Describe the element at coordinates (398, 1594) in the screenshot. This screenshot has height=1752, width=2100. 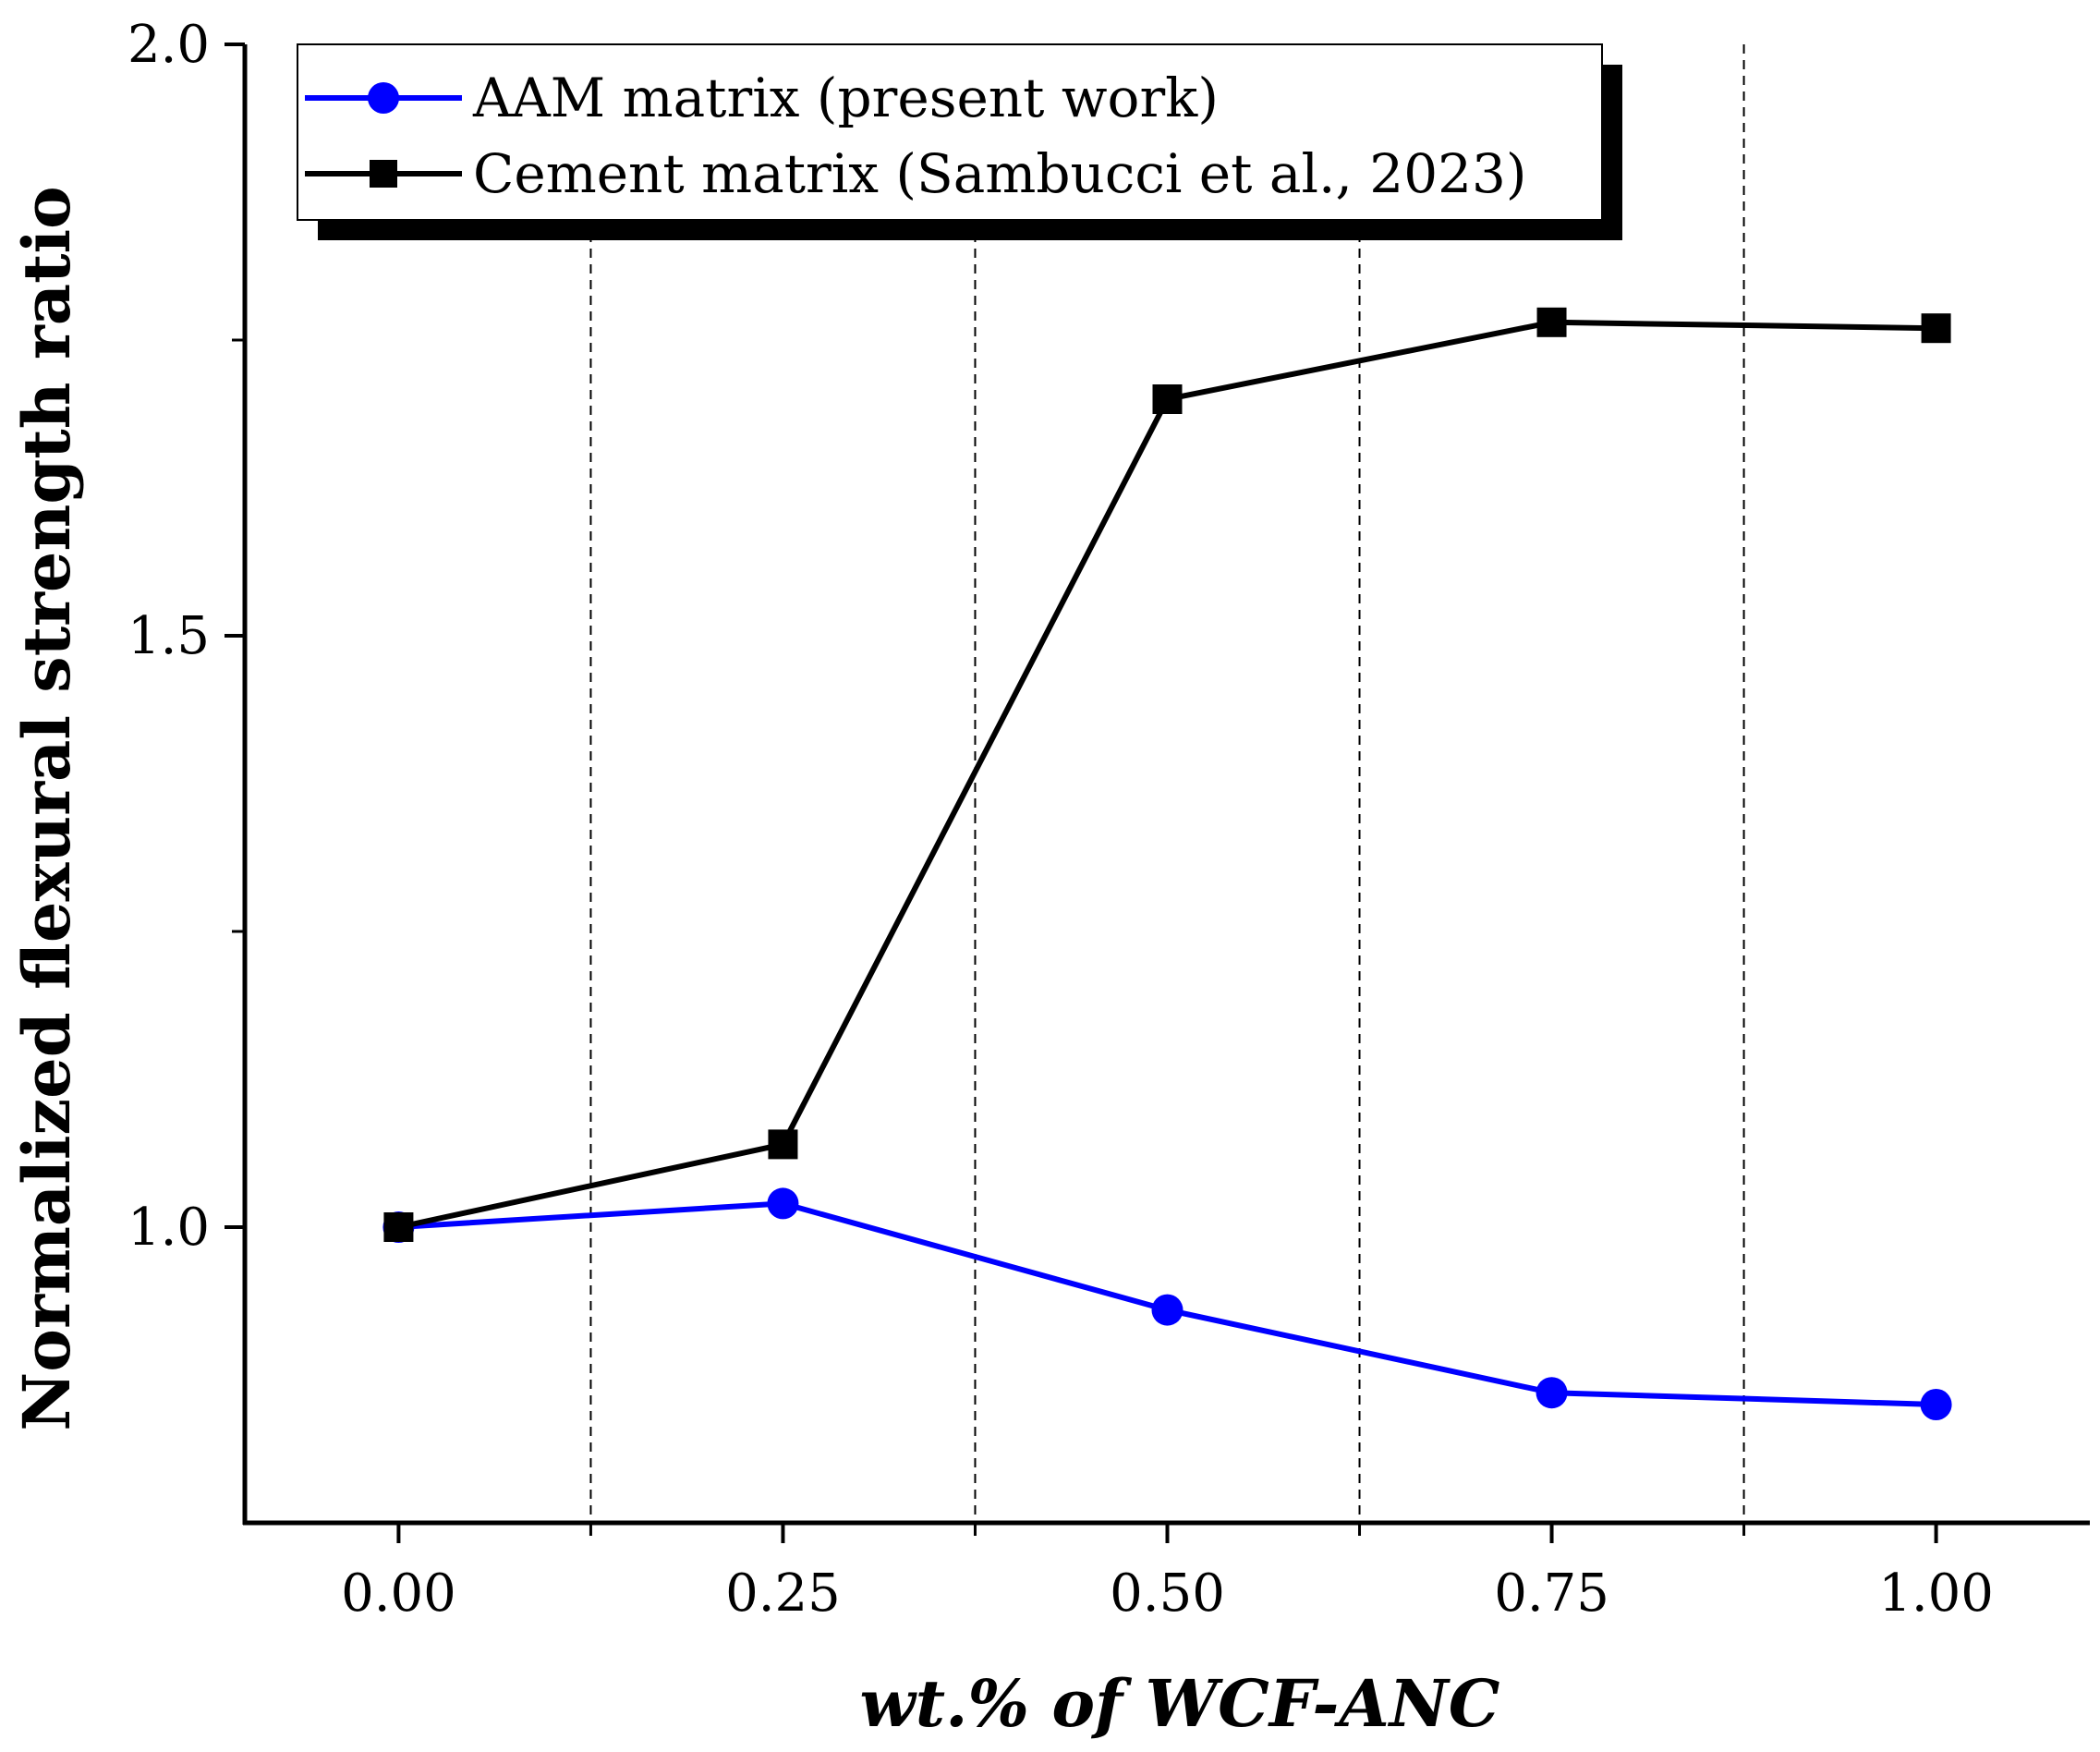
I see `x-tick-label: 0.00` at that location.